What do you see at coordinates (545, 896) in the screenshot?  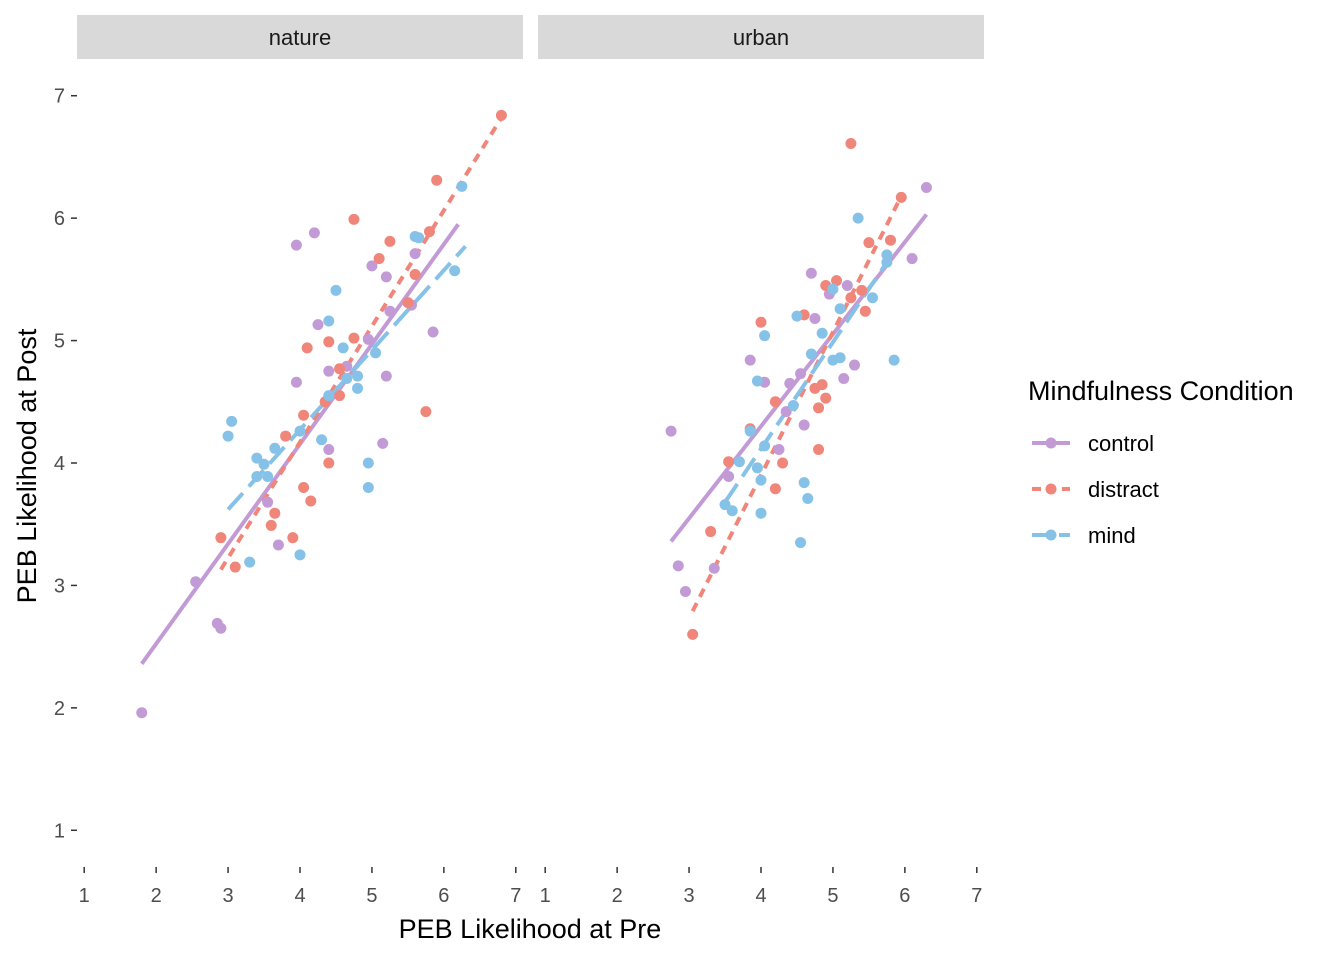 I see `x-tick-label: 1` at bounding box center [545, 896].